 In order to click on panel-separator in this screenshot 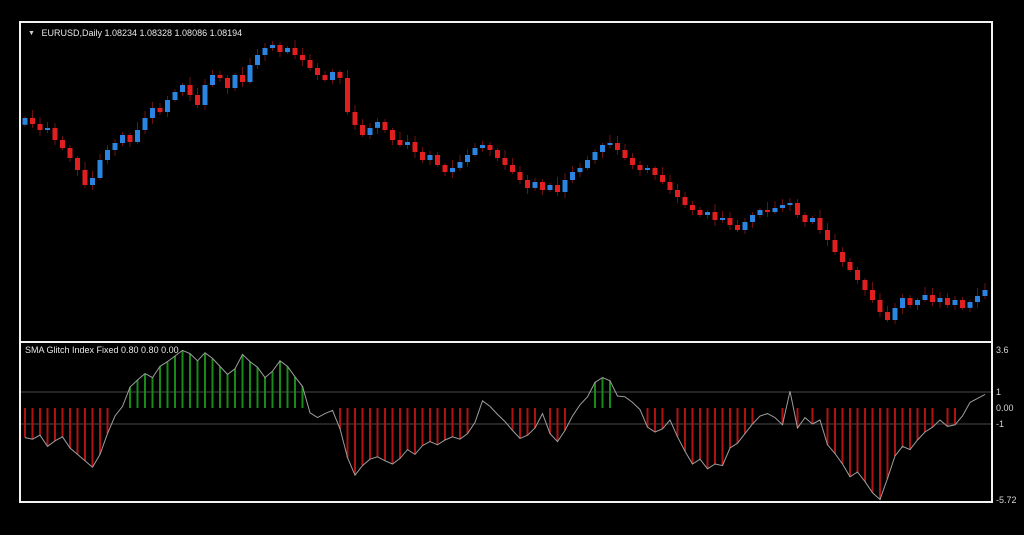, I will do `click(506, 342)`.